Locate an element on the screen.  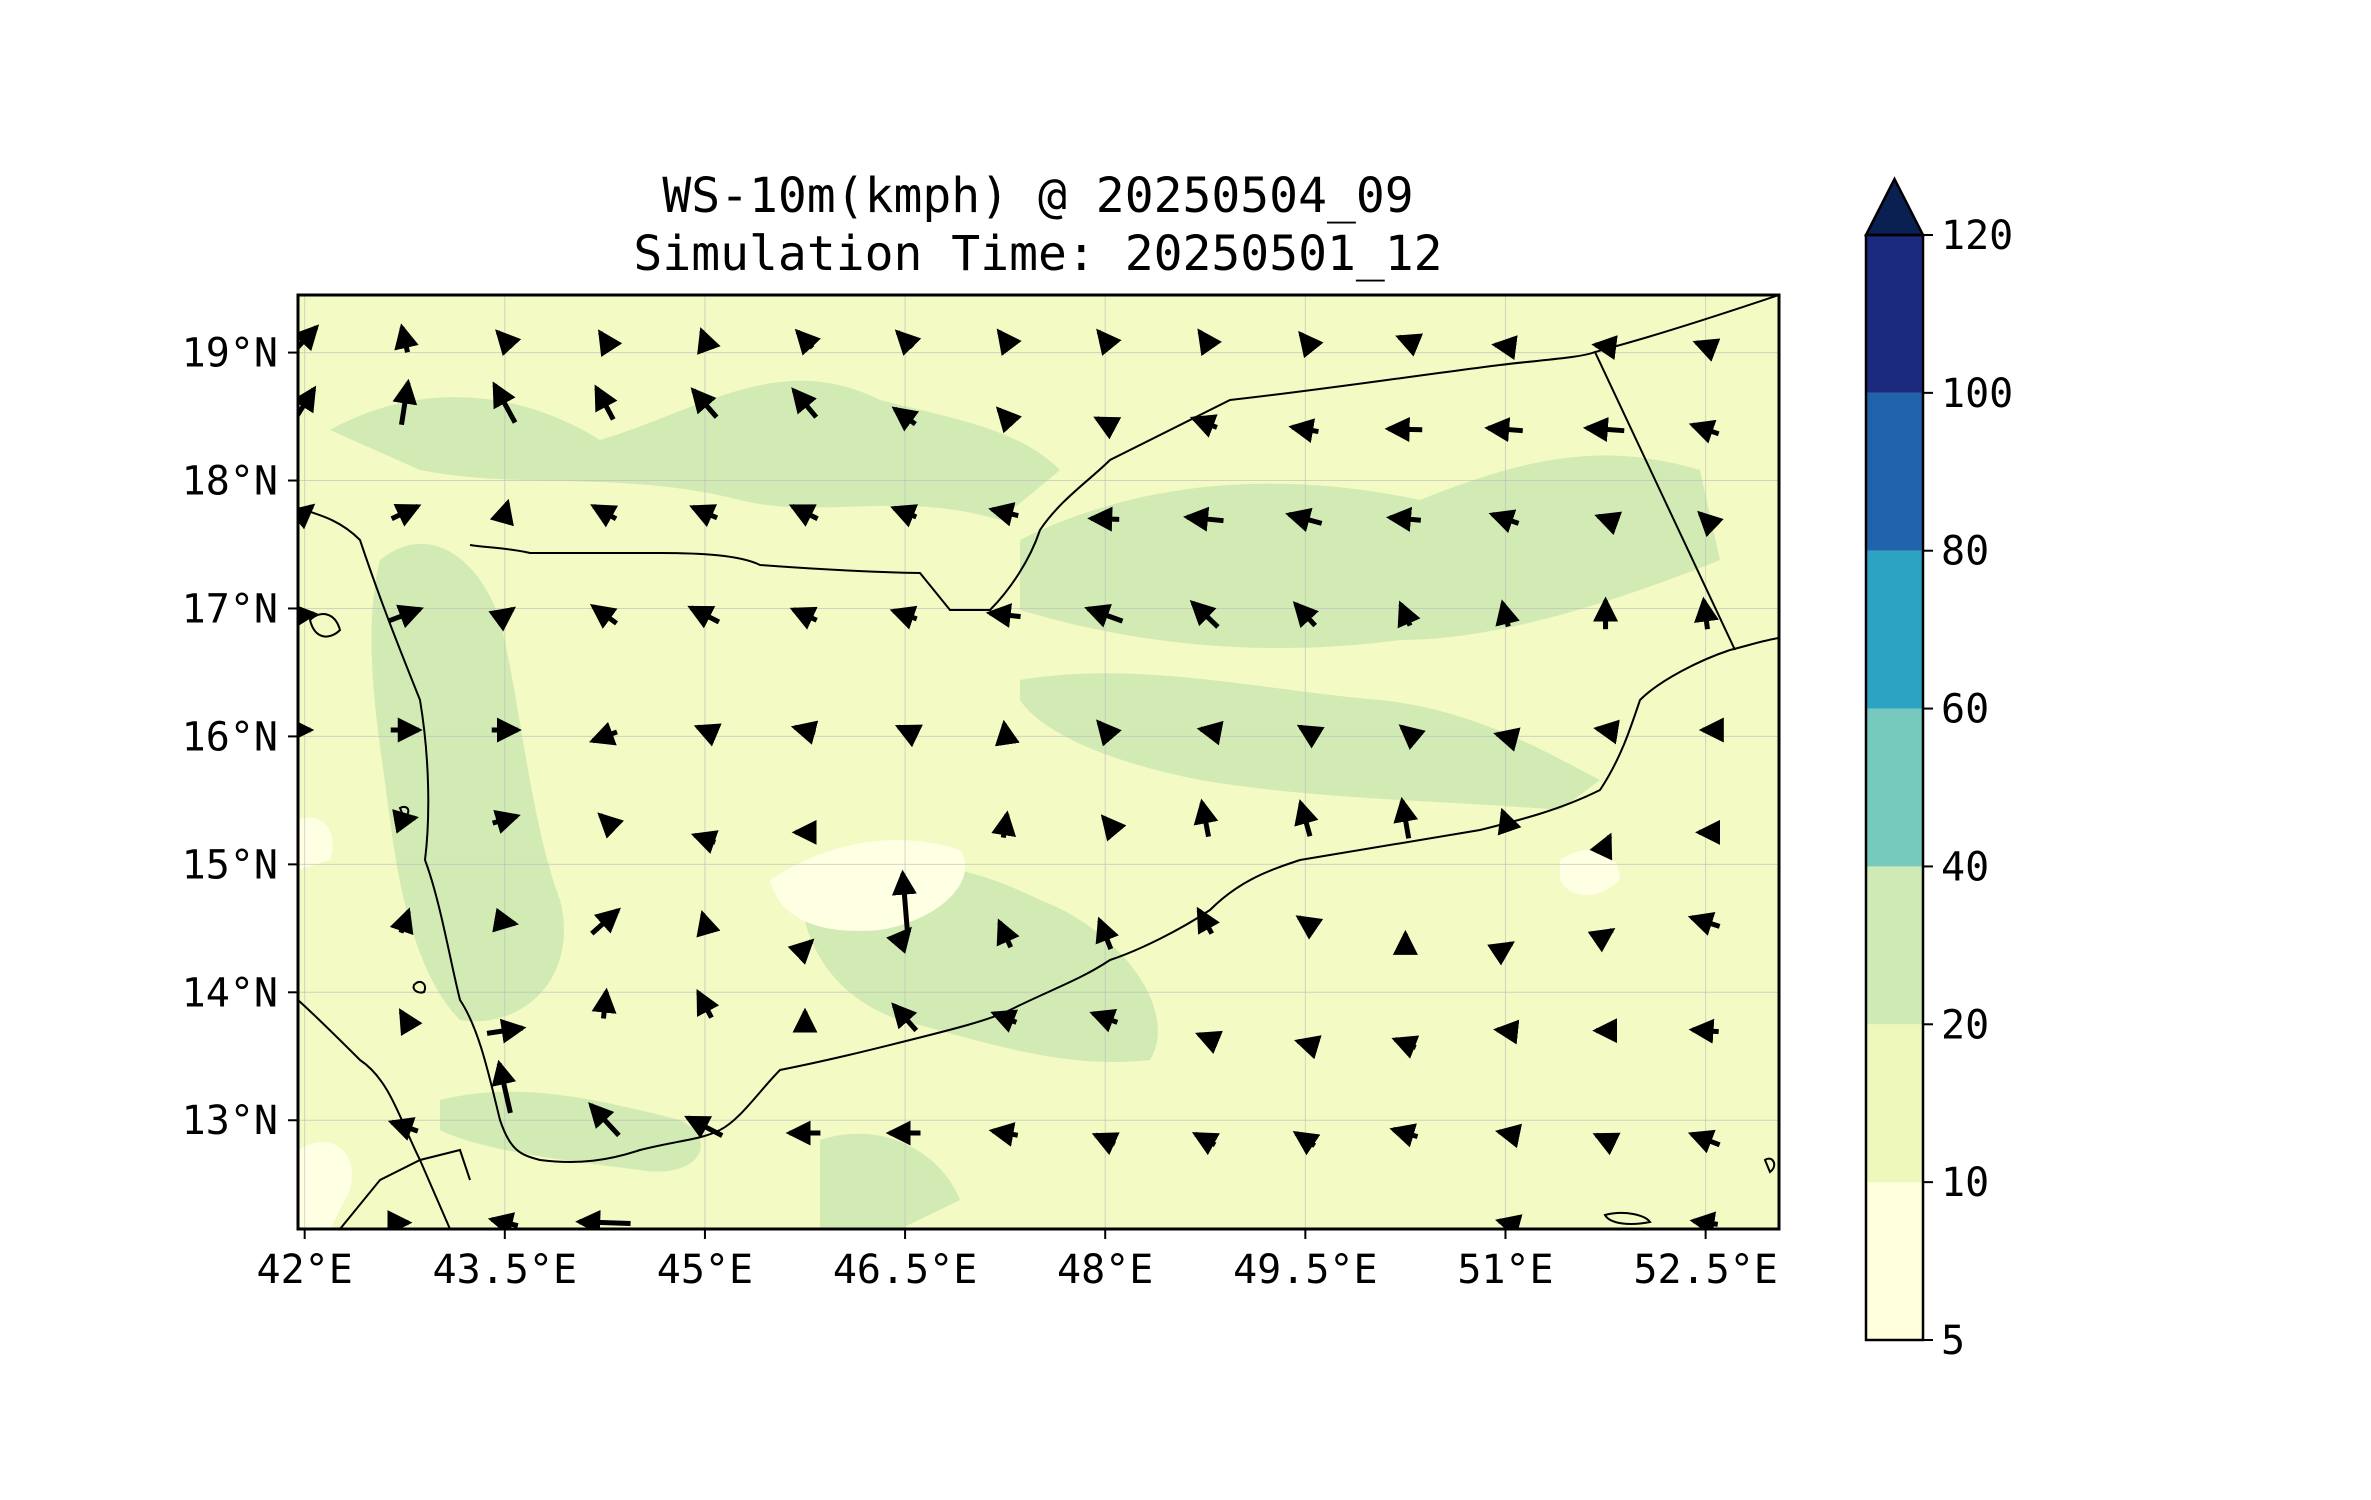
x-axis-ticks: 42°E 43.5°E 45°E 46.5°E 48°E 49.5°E 51°E 52.5°E is located at coordinates (1017, 1261).